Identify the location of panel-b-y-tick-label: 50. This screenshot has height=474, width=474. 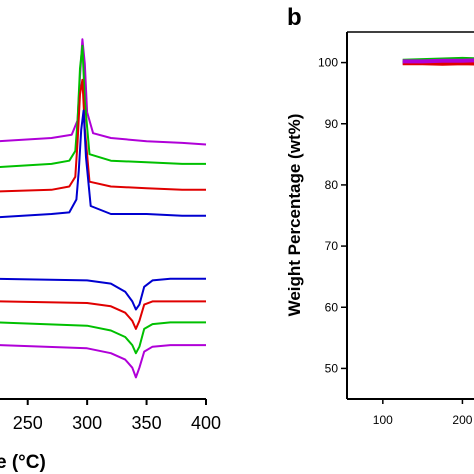
(332, 368).